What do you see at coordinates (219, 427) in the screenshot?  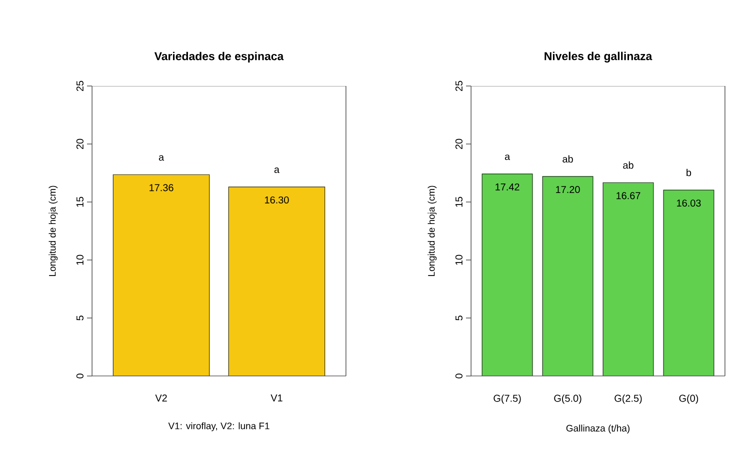 I see `x-axis-title: V1: viroflay, V2: luna F1` at bounding box center [219, 427].